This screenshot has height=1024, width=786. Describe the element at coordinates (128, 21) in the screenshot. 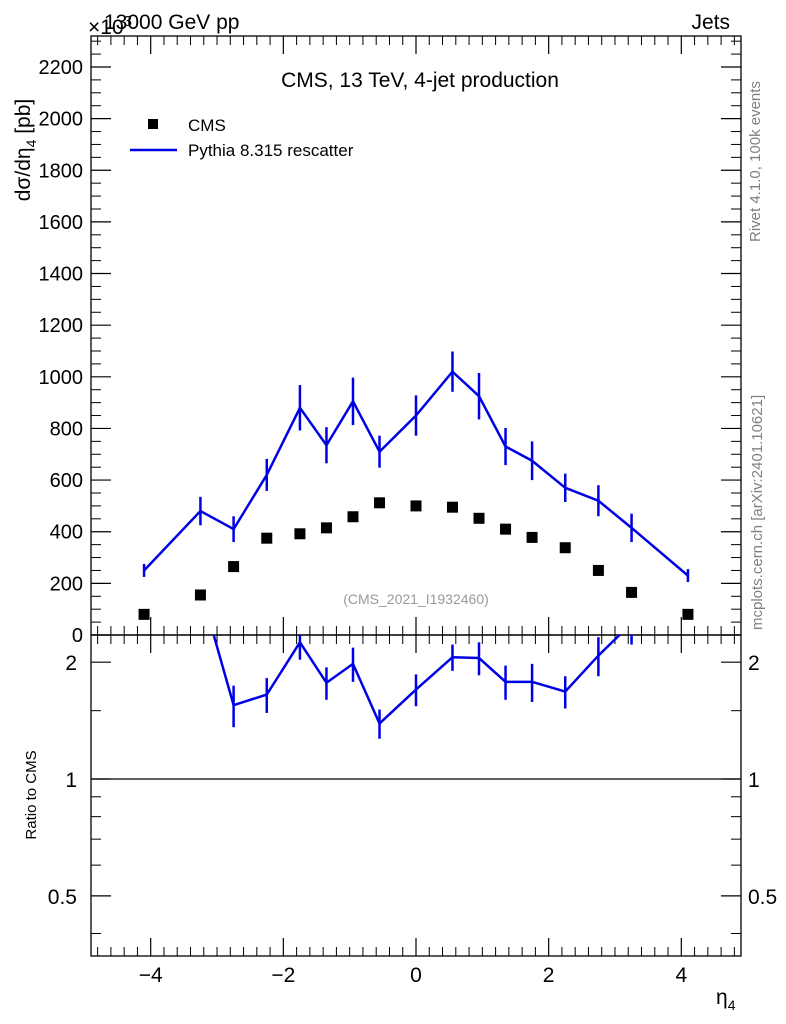

I see `exponent-power: 3` at that location.